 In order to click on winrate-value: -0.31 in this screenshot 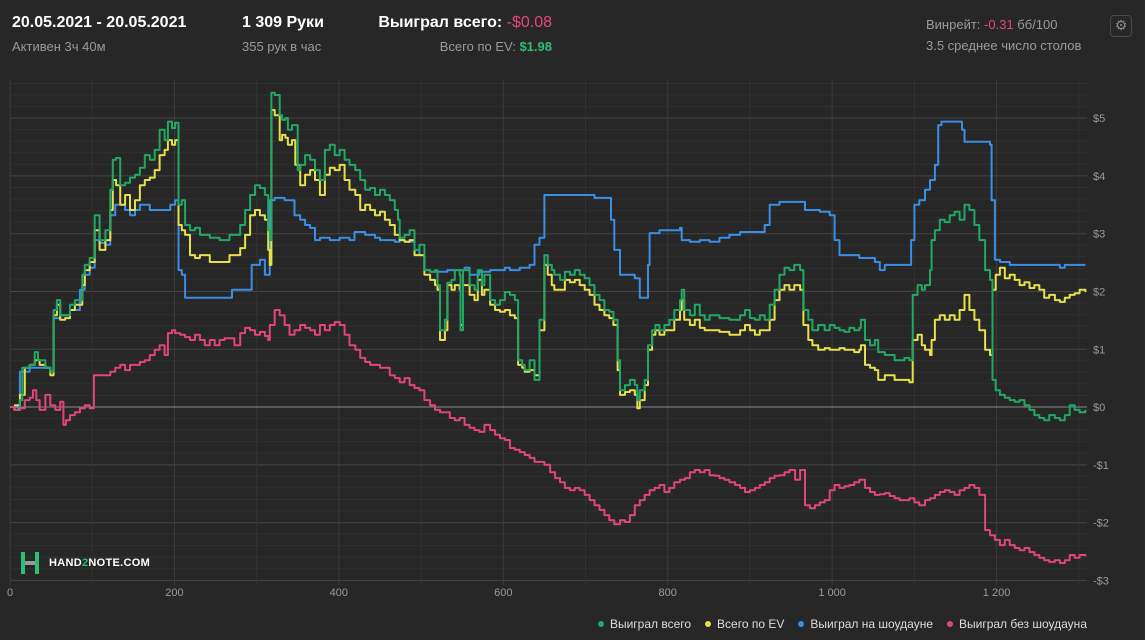, I will do `click(999, 24)`.